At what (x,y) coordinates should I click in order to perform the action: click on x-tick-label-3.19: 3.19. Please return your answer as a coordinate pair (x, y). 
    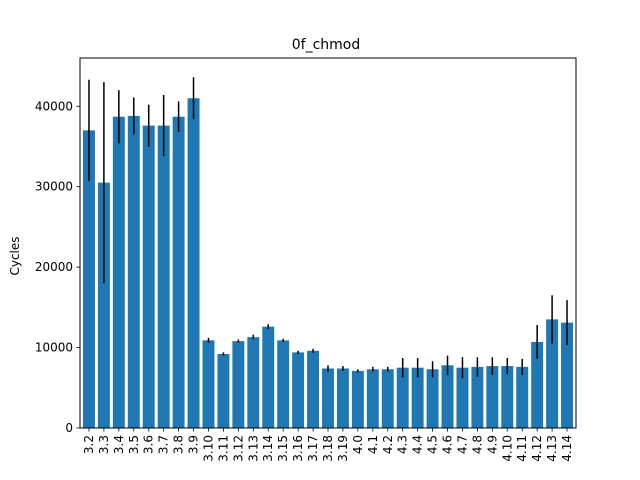
    Looking at the image, I should click on (343, 448).